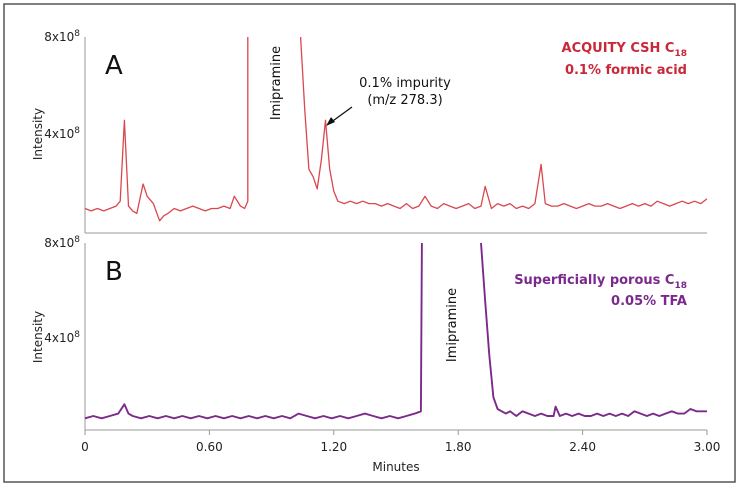 The width and height of the screenshot is (741, 486). I want to click on panel-b-label: B, so click(114, 272).